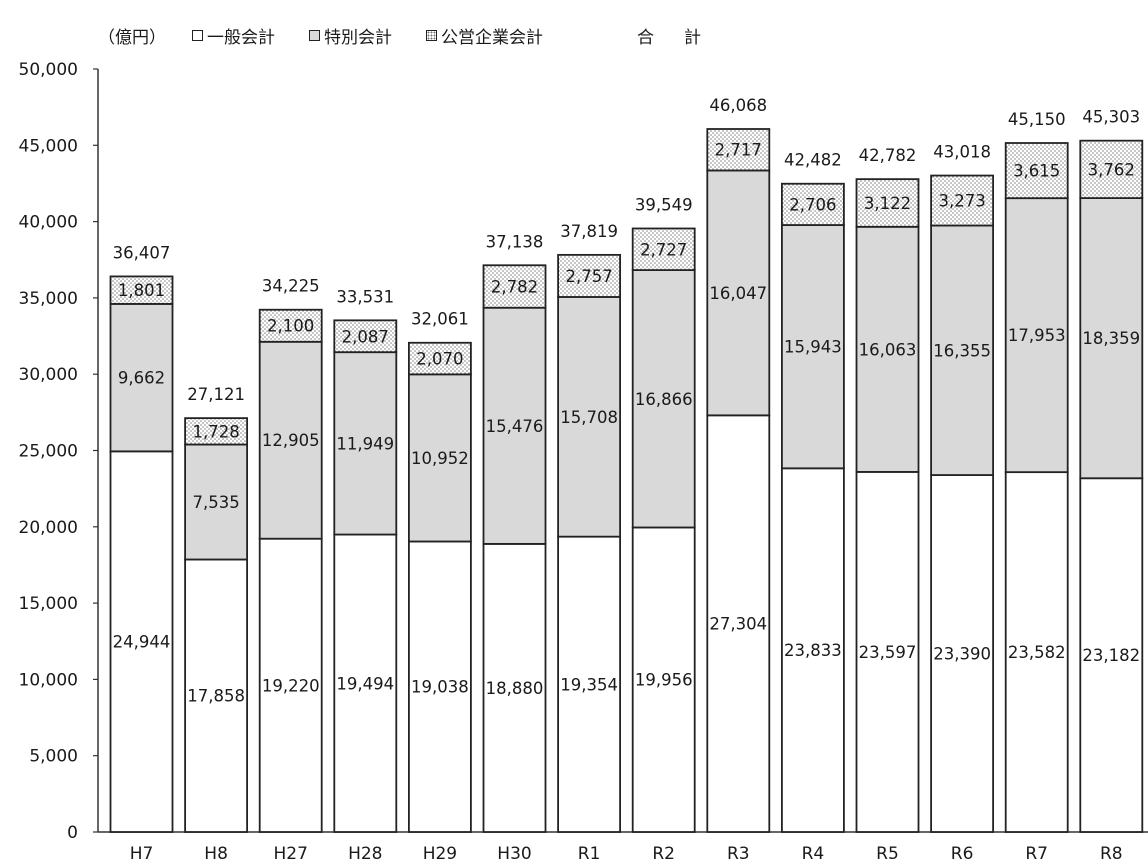  I want to click on label-enterprise: 3,122, so click(887, 203).